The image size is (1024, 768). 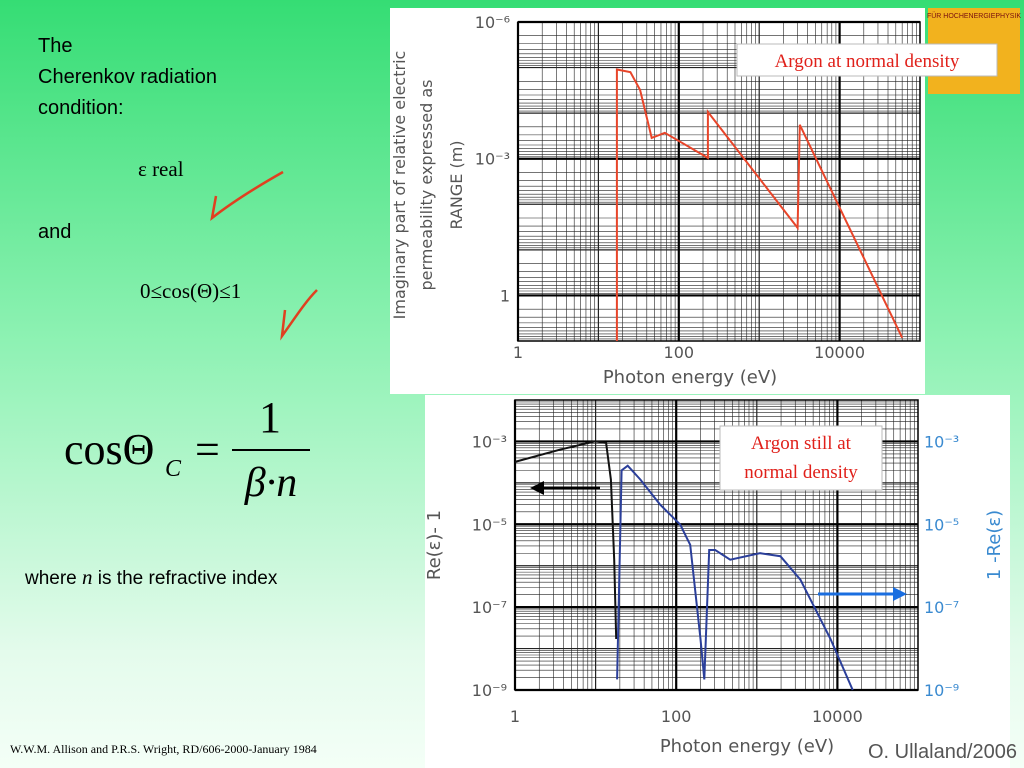 What do you see at coordinates (941, 441) in the screenshot?
I see `y2-tick-label: 10⁻³` at bounding box center [941, 441].